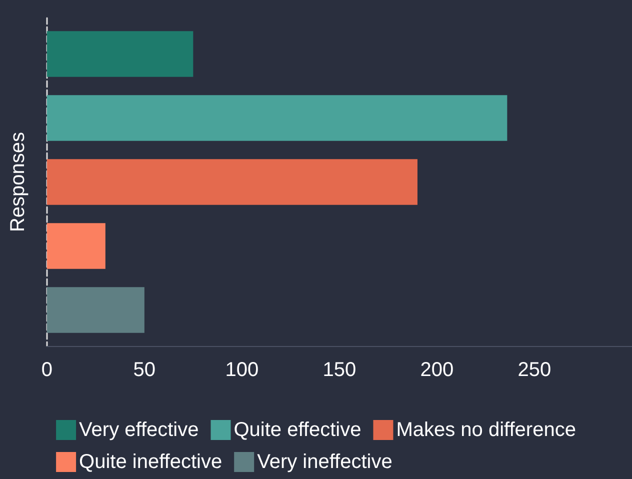 The height and width of the screenshot is (479, 632). What do you see at coordinates (242, 370) in the screenshot?
I see `x-tick-label: 100` at bounding box center [242, 370].